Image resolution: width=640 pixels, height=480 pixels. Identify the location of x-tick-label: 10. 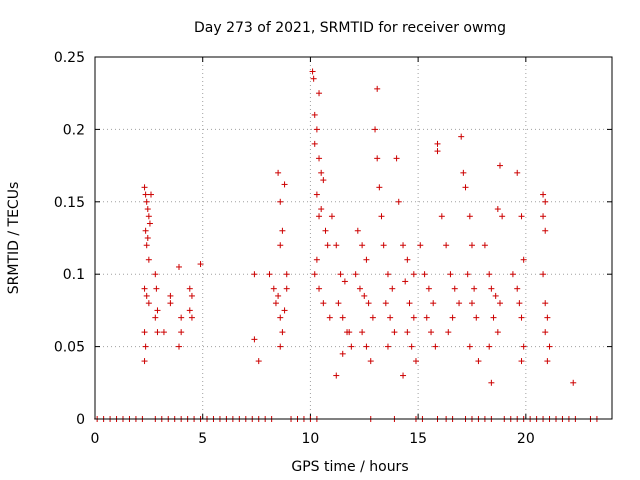
(311, 439).